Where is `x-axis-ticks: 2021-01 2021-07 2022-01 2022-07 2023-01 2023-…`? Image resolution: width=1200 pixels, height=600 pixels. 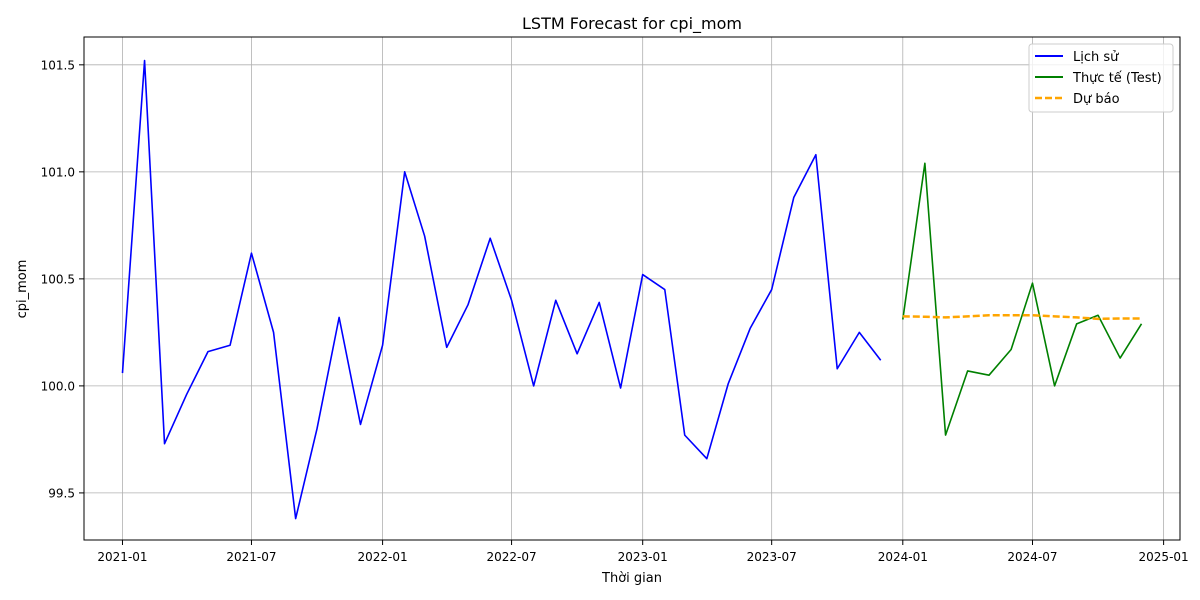 x-axis-ticks: 2021-01 2021-07 2022-01 2022-07 2023-01 2023-… is located at coordinates (643, 552).